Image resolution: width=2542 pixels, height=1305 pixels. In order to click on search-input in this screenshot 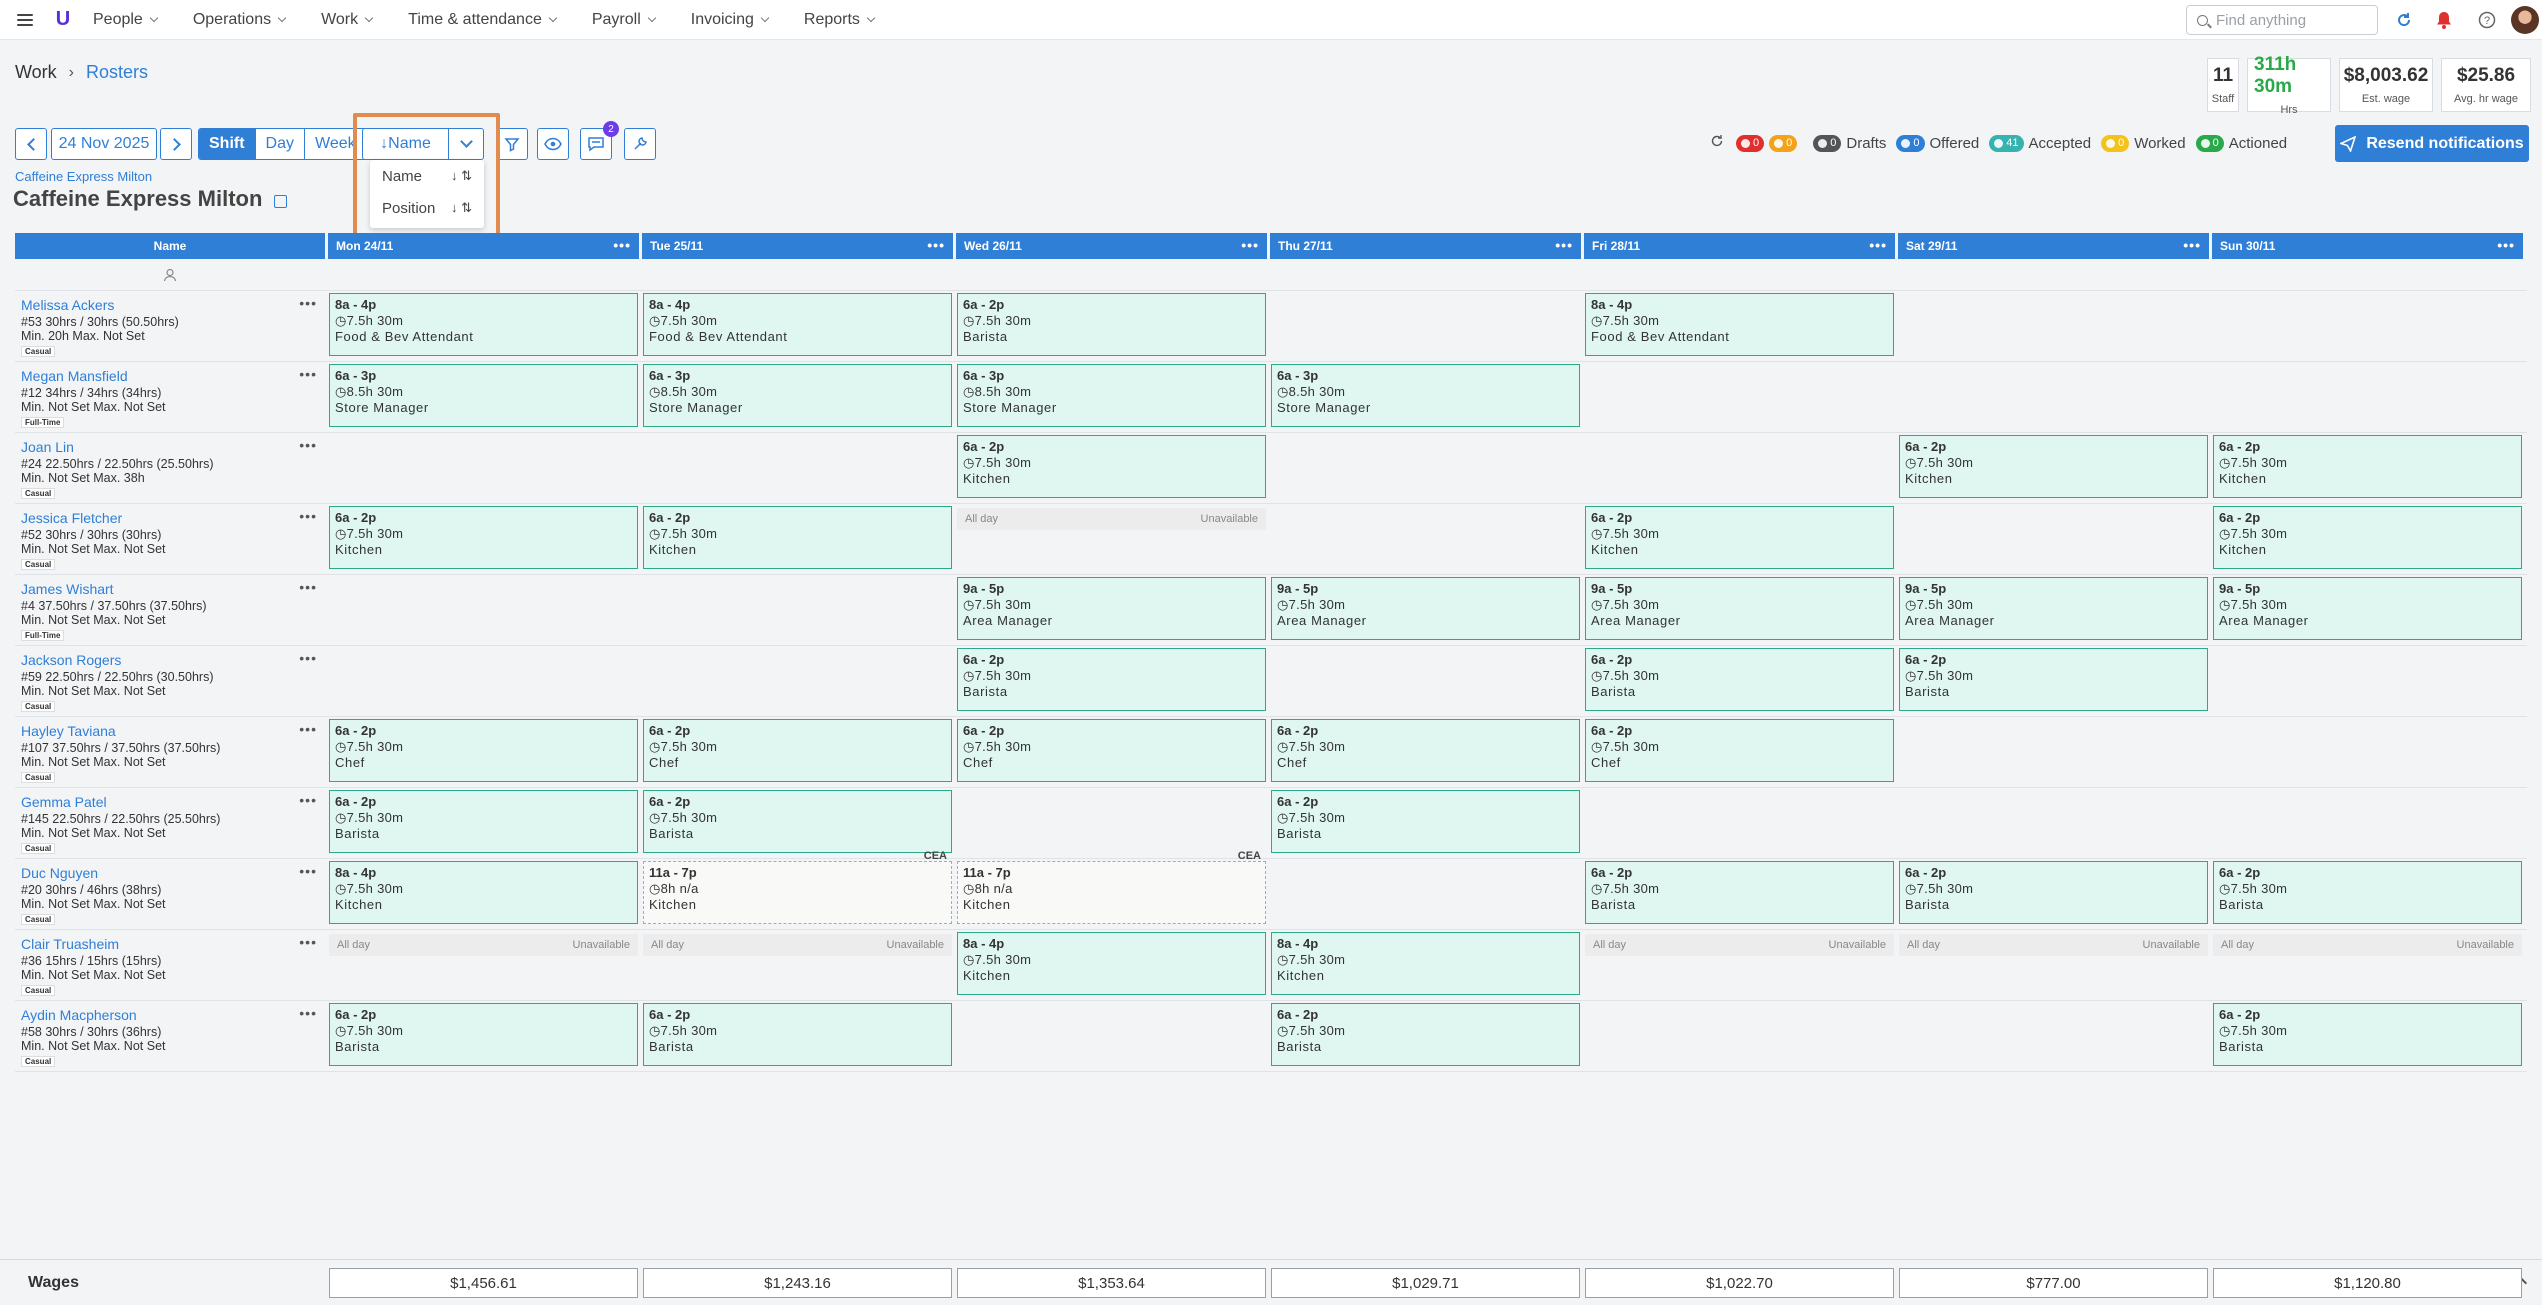, I will do `click(2291, 20)`.